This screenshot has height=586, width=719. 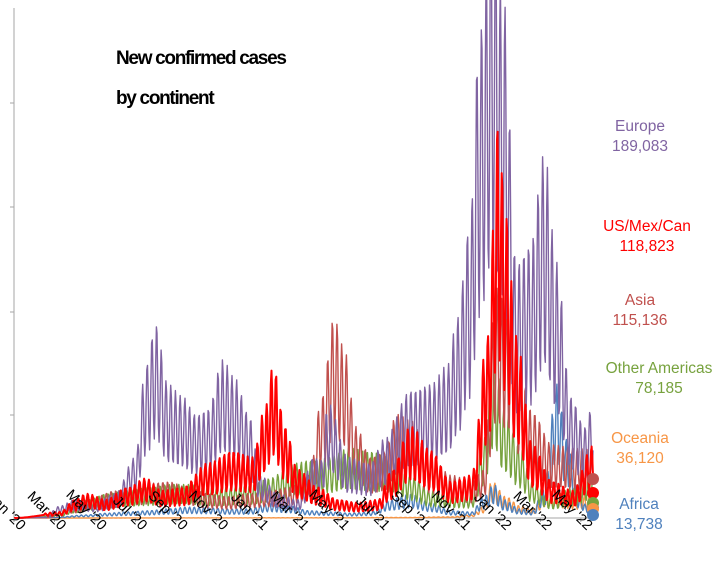 What do you see at coordinates (659, 368) in the screenshot?
I see `series-name: Other Americas` at bounding box center [659, 368].